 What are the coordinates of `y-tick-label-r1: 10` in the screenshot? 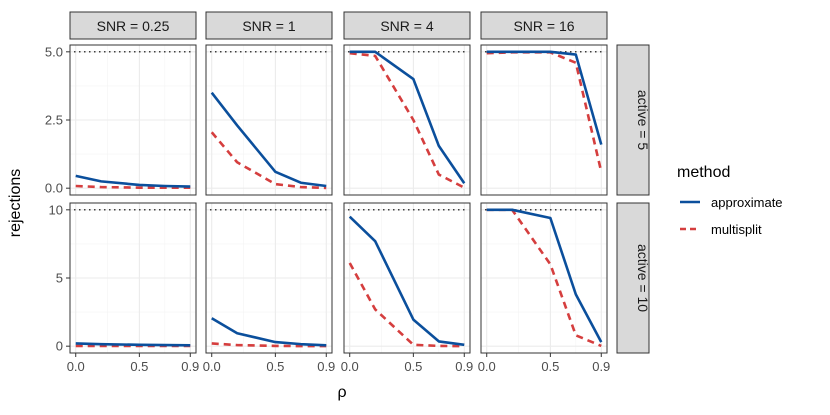 It's located at (56, 209).